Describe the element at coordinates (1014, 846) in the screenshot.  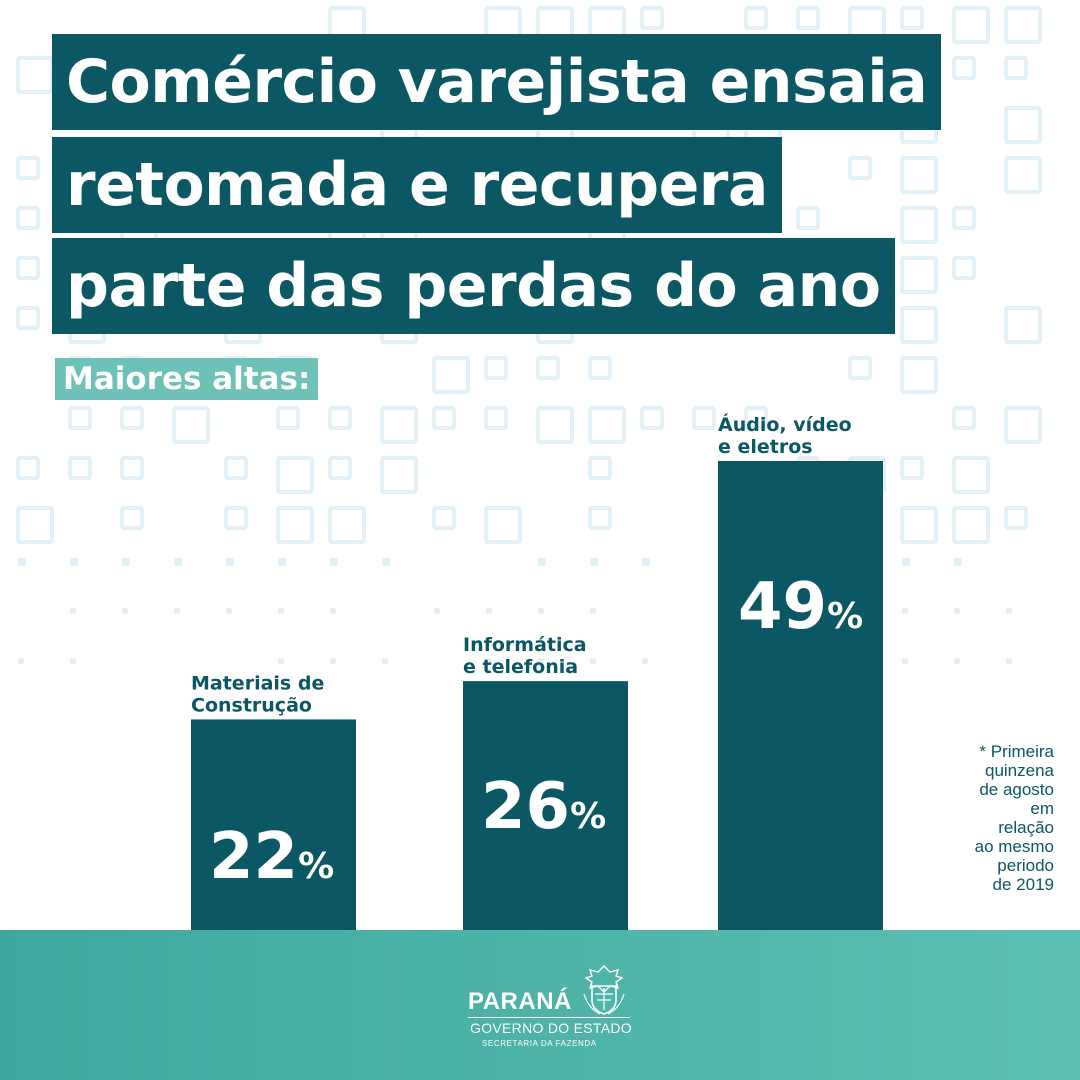
I see `footnote-line: ao mesmo` at that location.